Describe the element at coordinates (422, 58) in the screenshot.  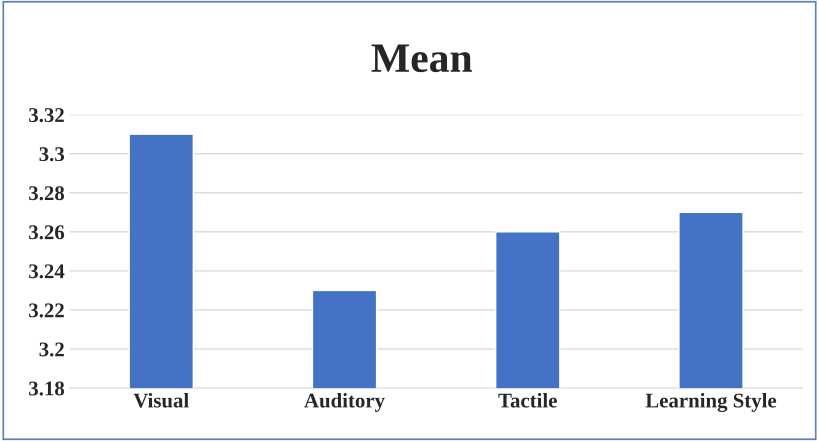
I see `chart-title: Mean` at that location.